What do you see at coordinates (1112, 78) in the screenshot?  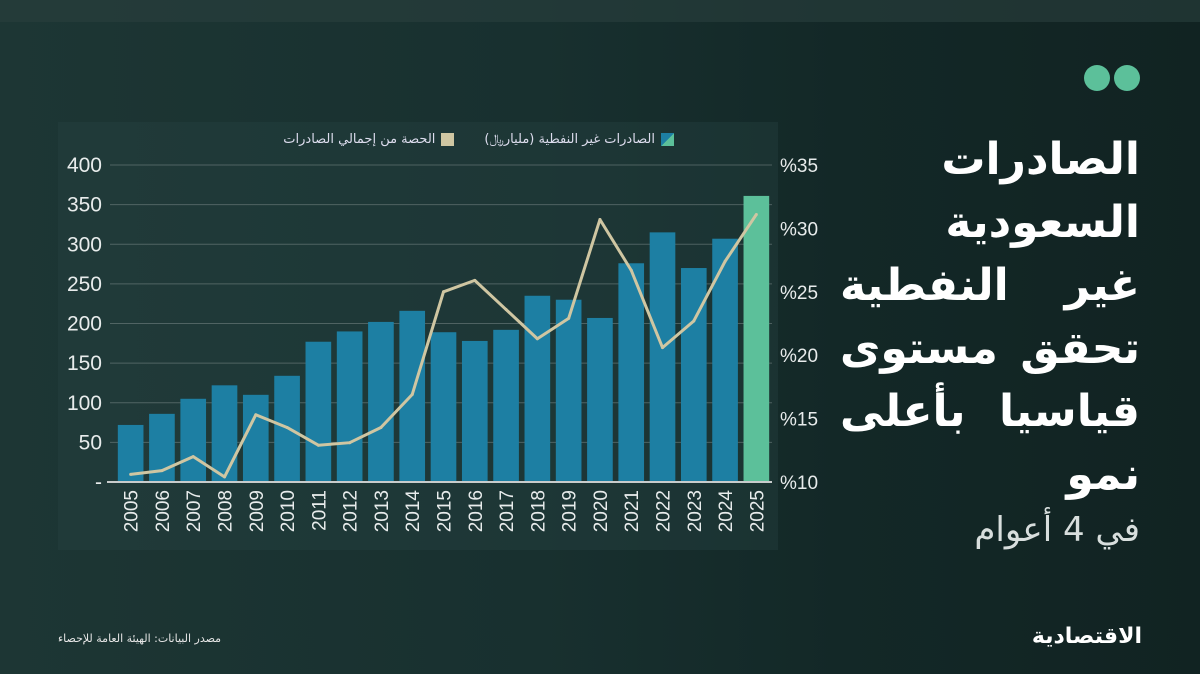 I see `decorative-dots` at bounding box center [1112, 78].